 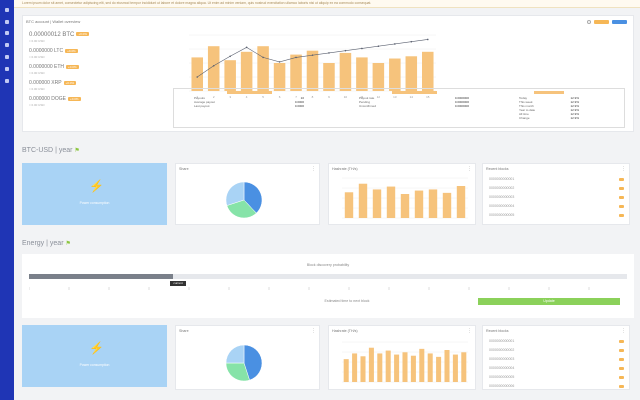 I want to click on progress-track, so click(x=328, y=276).